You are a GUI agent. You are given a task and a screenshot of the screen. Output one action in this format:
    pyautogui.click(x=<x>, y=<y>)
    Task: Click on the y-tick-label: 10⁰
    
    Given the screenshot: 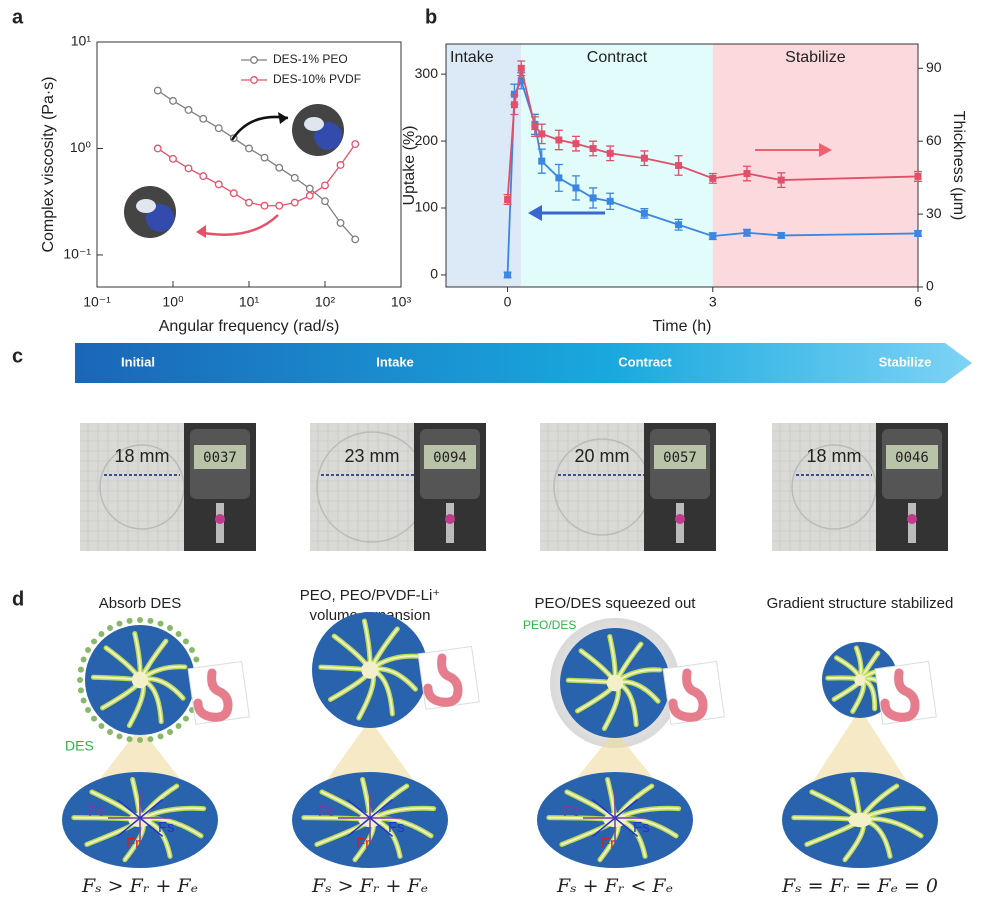 What is the action you would take?
    pyautogui.click(x=81, y=147)
    